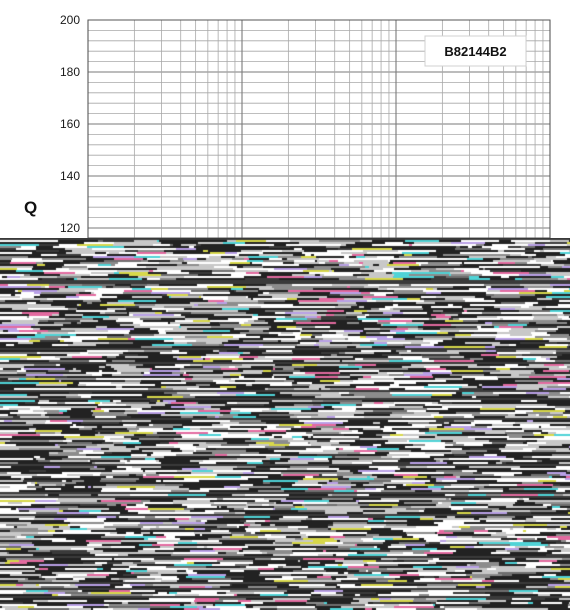 The width and height of the screenshot is (570, 610). Describe the element at coordinates (70, 228) in the screenshot. I see `y-tick-label: 120` at that location.